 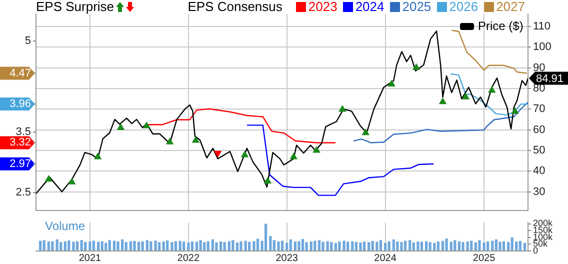 What do you see at coordinates (417, 7) in the screenshot?
I see `legend-label: 2025` at bounding box center [417, 7].